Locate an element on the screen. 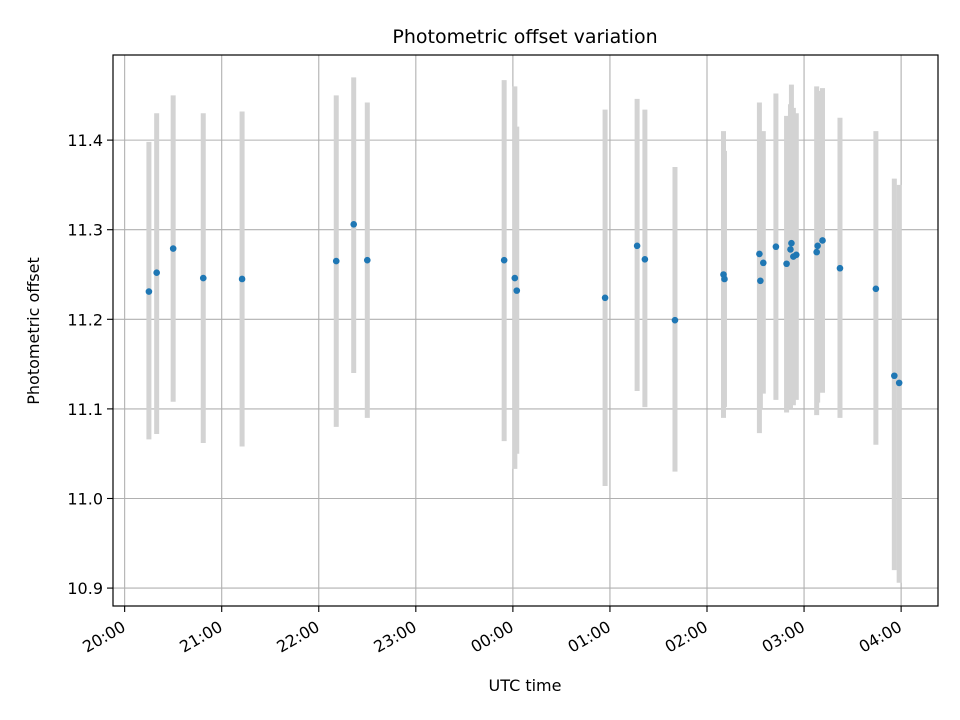 The width and height of the screenshot is (960, 720). y-axis-title: Photometric offset is located at coordinates (33, 331).